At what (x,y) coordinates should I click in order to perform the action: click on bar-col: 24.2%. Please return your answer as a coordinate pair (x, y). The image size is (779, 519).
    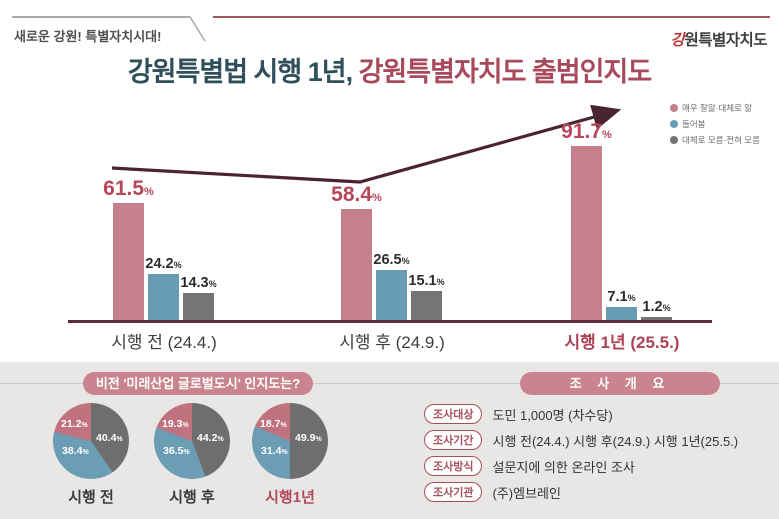
    Looking at the image, I should click on (163, 288).